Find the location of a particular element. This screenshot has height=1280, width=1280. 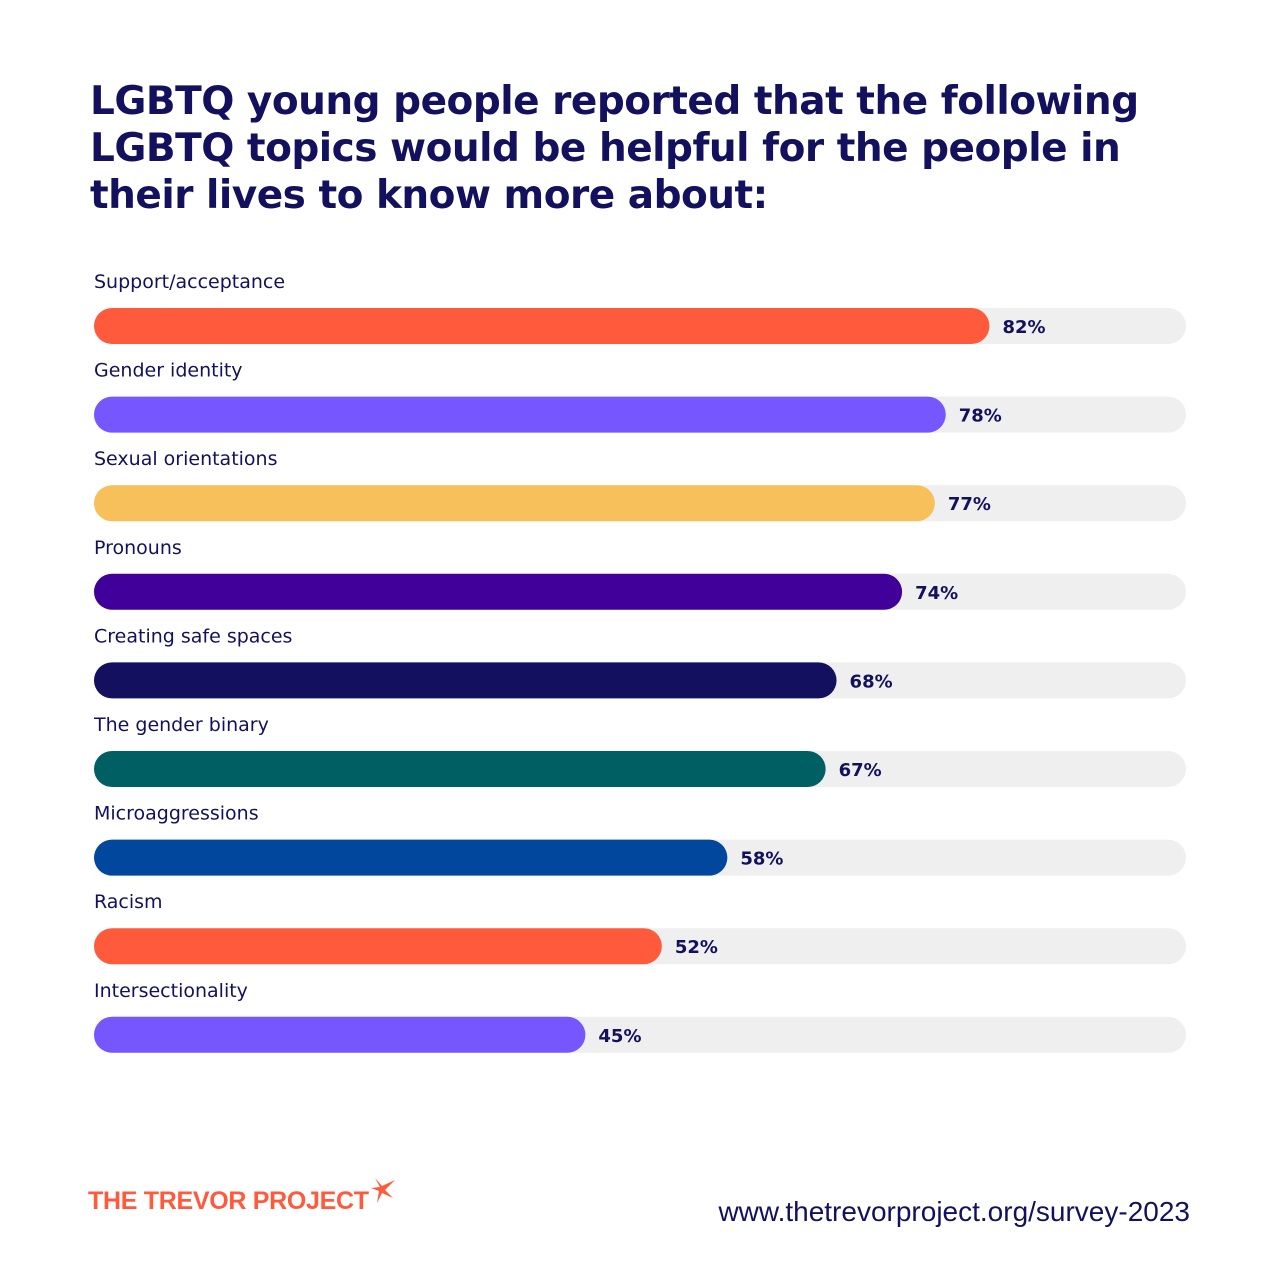

value-label: 67% is located at coordinates (860, 770).